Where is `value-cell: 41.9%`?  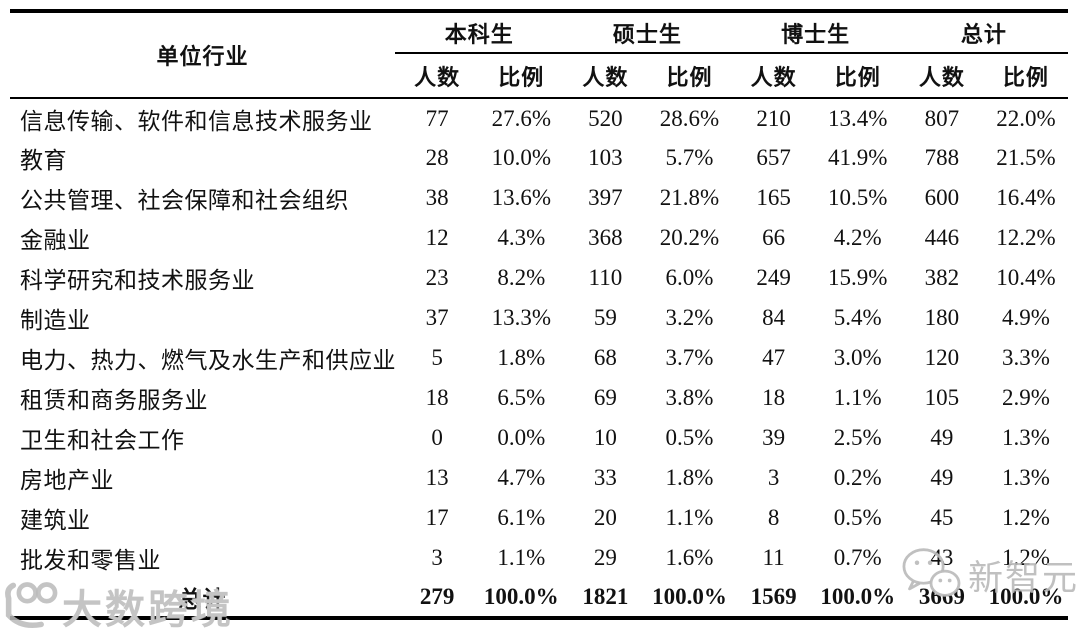 value-cell: 41.9% is located at coordinates (858, 157).